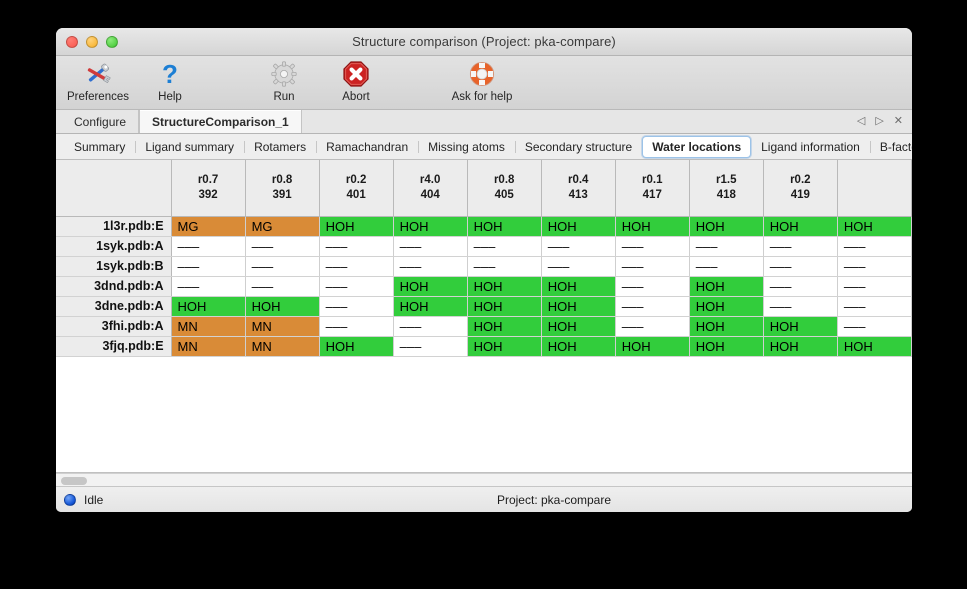  Describe the element at coordinates (282, 188) in the screenshot. I see `table-column-header: r0.8 391` at that location.